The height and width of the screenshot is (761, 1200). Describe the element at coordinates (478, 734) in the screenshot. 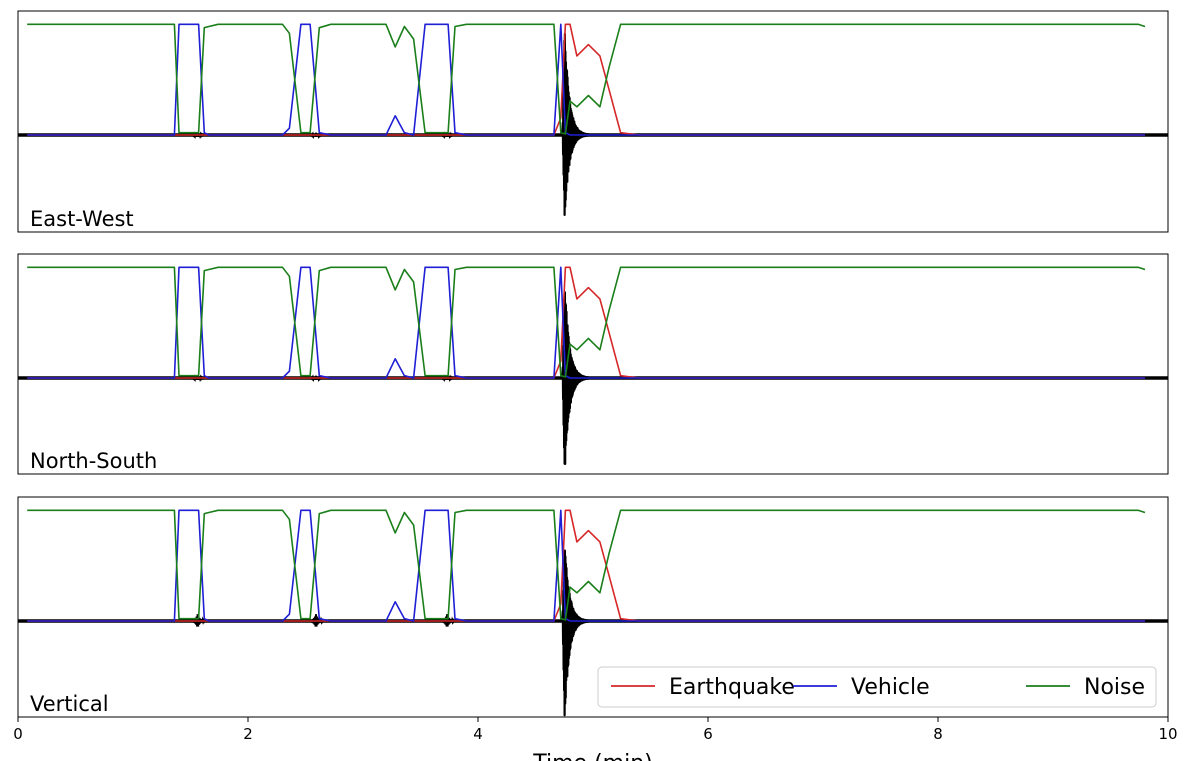

I see `x-tick-label: 4` at that location.